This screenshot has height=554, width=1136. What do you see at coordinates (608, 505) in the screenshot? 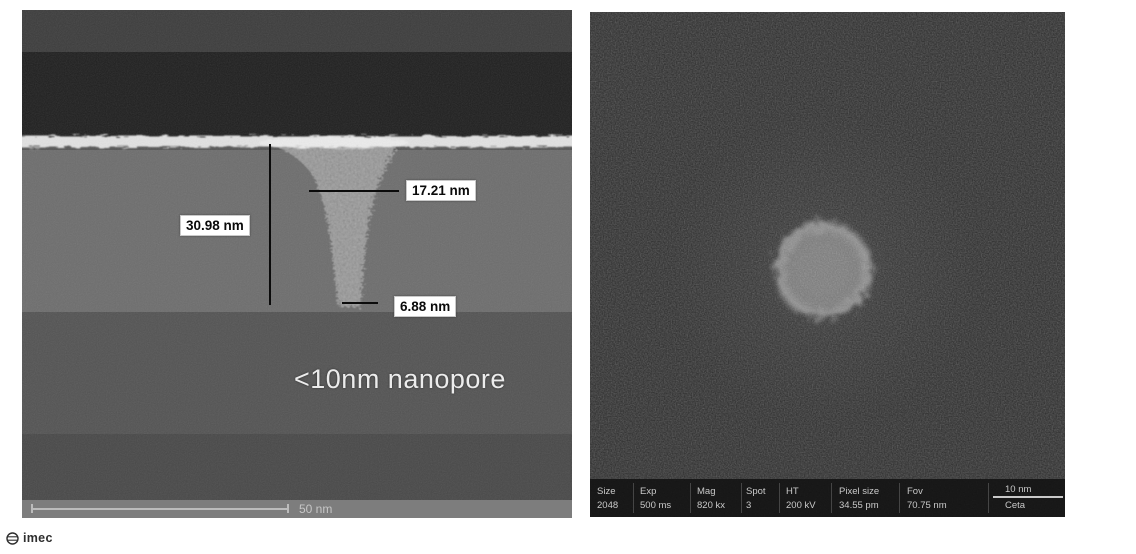
I see `meta-size-value: 2048` at bounding box center [608, 505].